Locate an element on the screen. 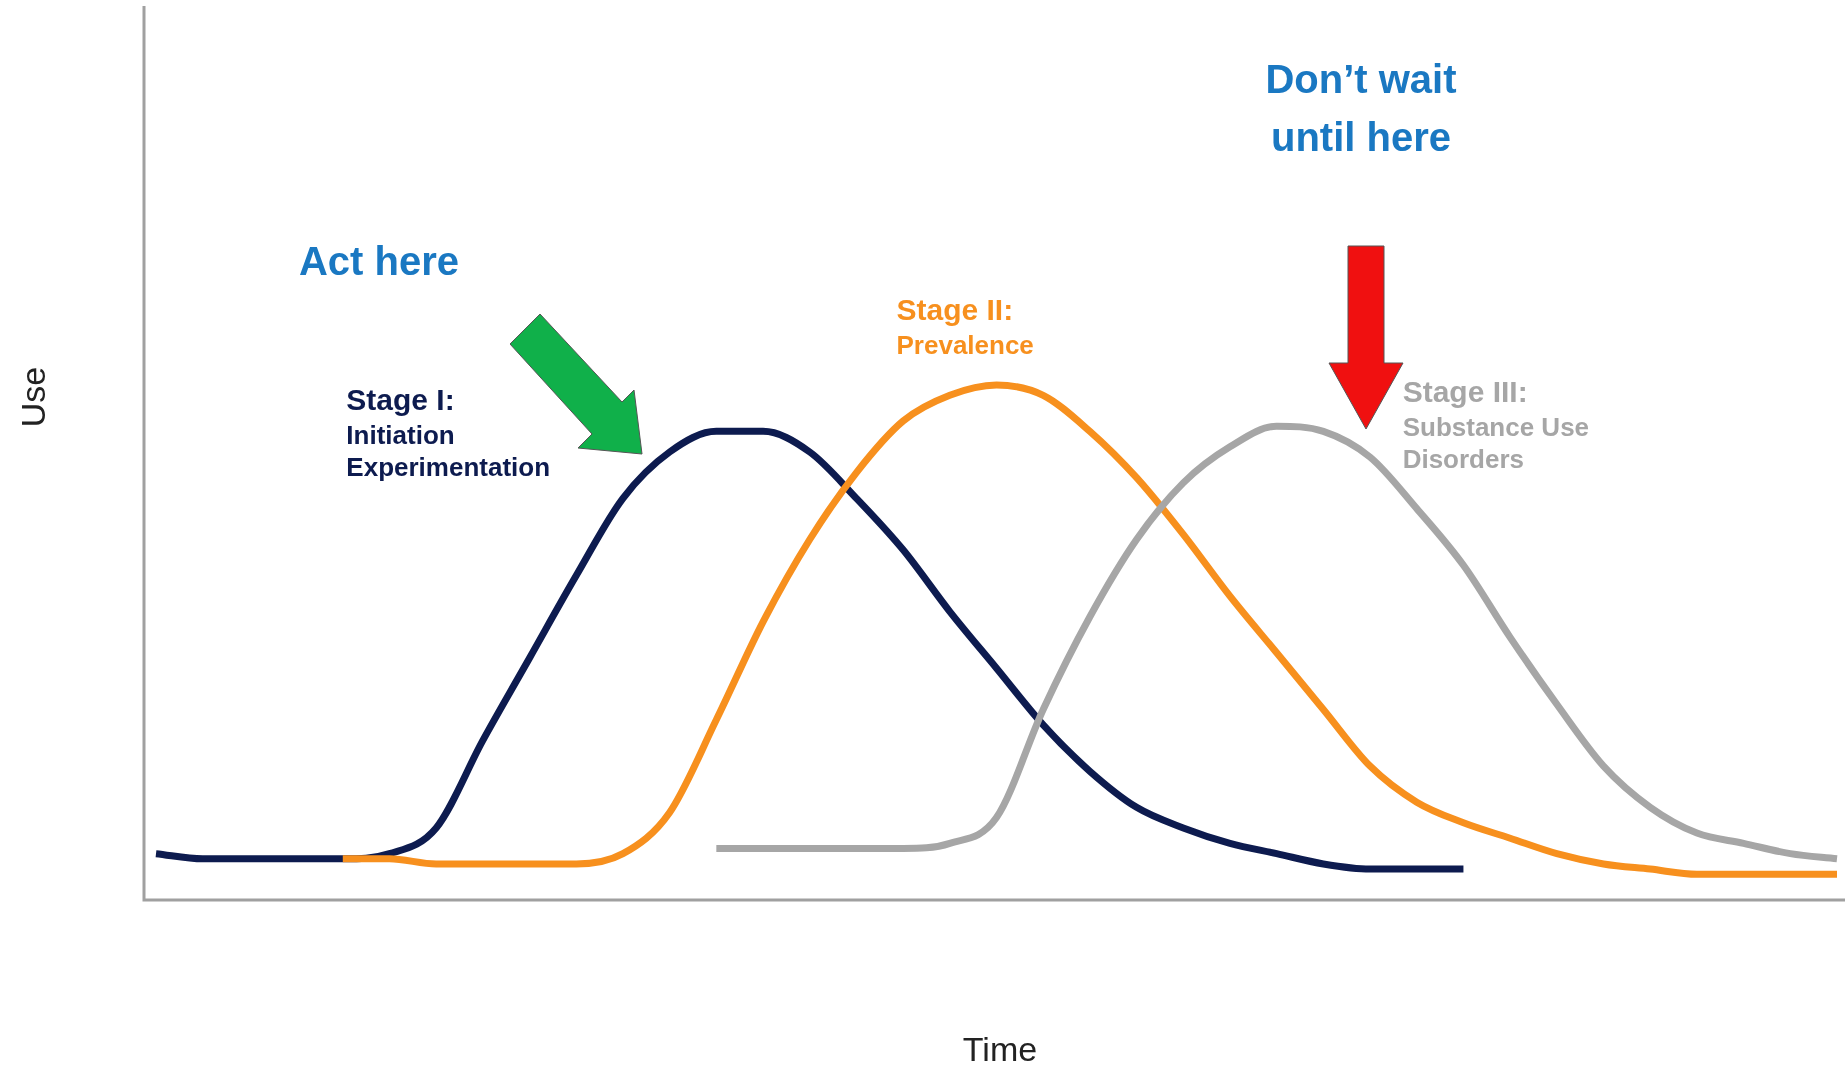 The height and width of the screenshot is (1072, 1845). y-axis-title: Use is located at coordinates (33, 397).